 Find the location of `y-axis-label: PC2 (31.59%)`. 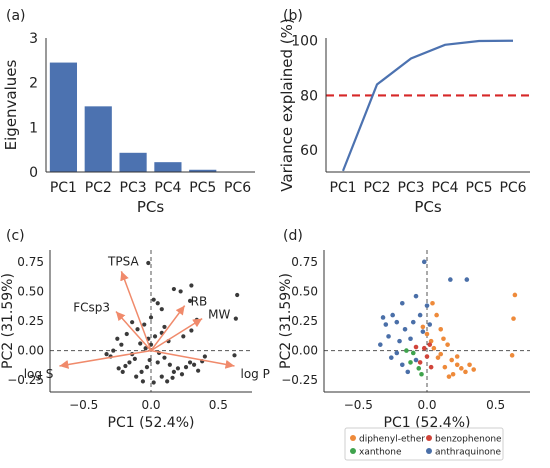

y-axis-label: PC2 (31.59%) is located at coordinates (286, 321).